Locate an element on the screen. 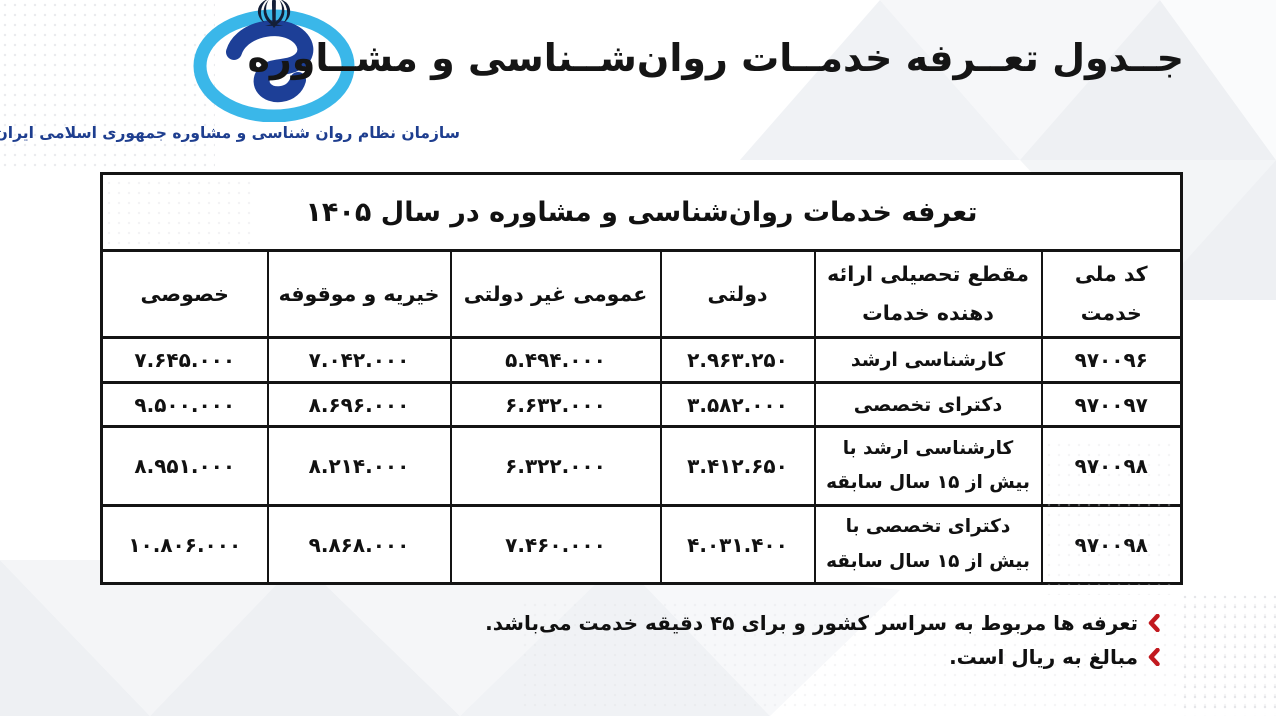 The width and height of the screenshot is (1276, 716). cell-tariff-public-non-governmental: ۶.۳۲۲.۰۰۰ is located at coordinates (555, 466).